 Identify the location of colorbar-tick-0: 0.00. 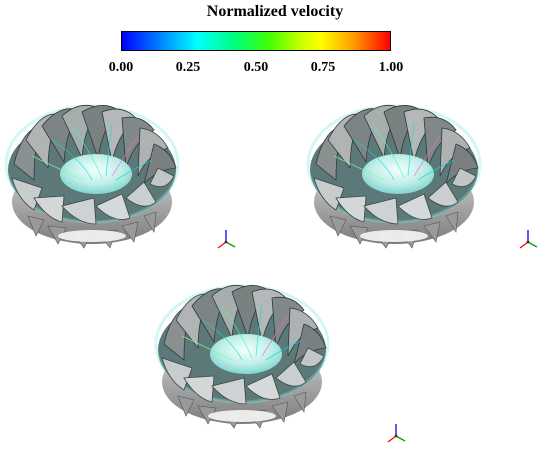
(121, 67).